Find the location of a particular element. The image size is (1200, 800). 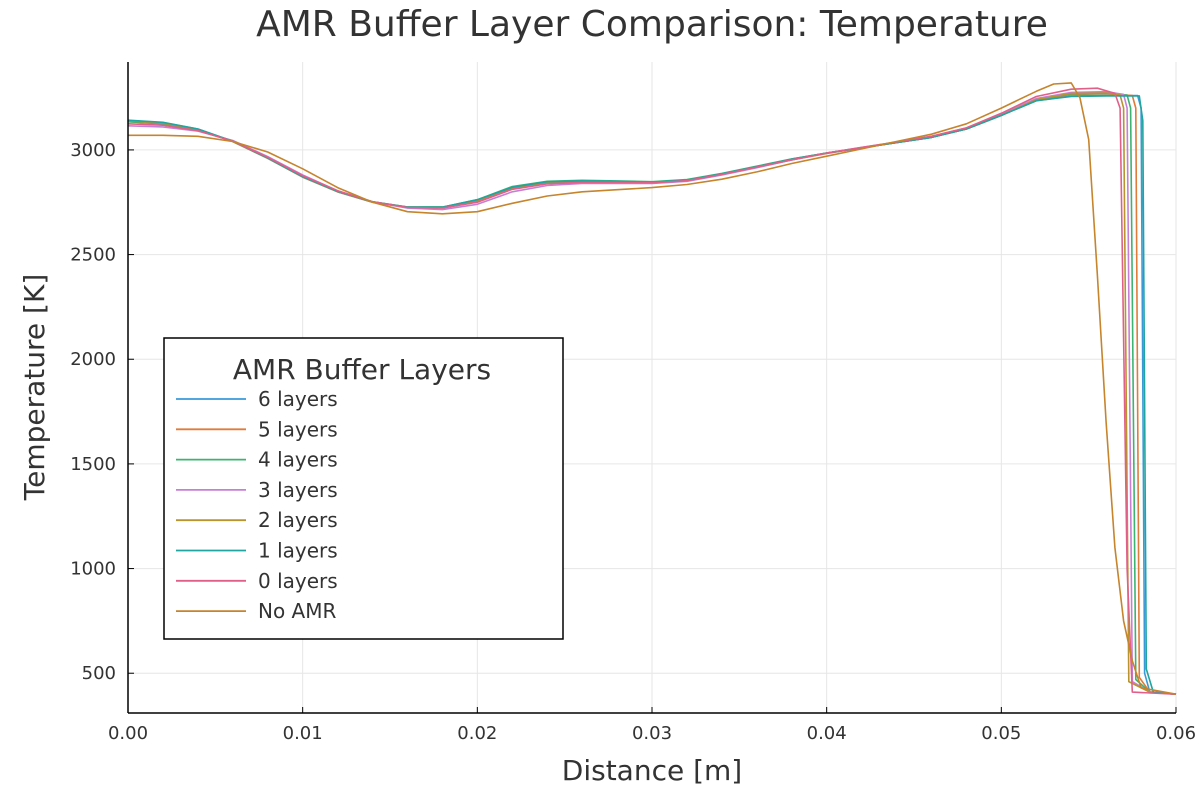

y-tick-label: 2000 is located at coordinates (93, 359).